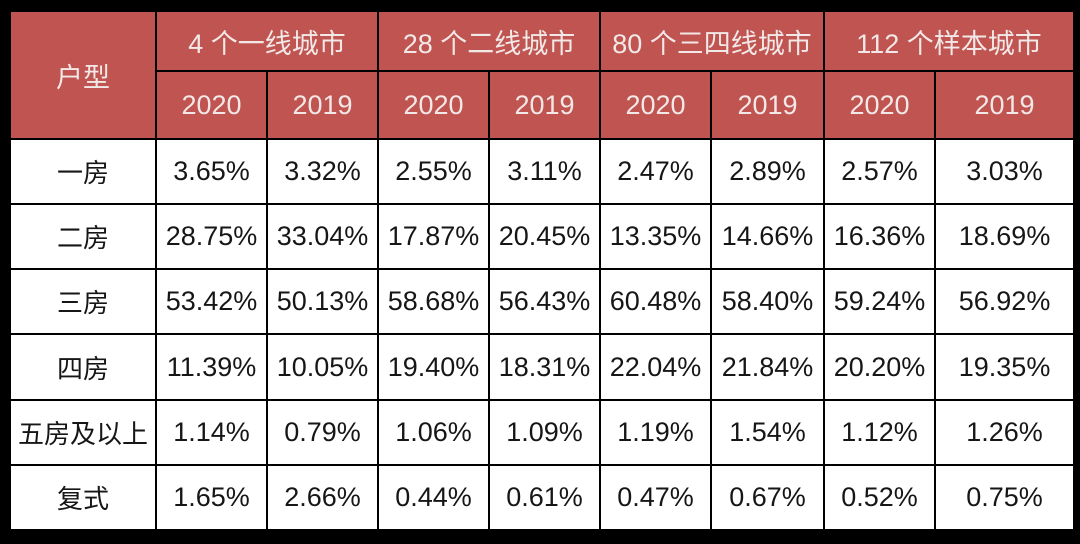 The width and height of the screenshot is (1080, 544). Describe the element at coordinates (322, 497) in the screenshot. I see `data-cell: 2.66%` at that location.